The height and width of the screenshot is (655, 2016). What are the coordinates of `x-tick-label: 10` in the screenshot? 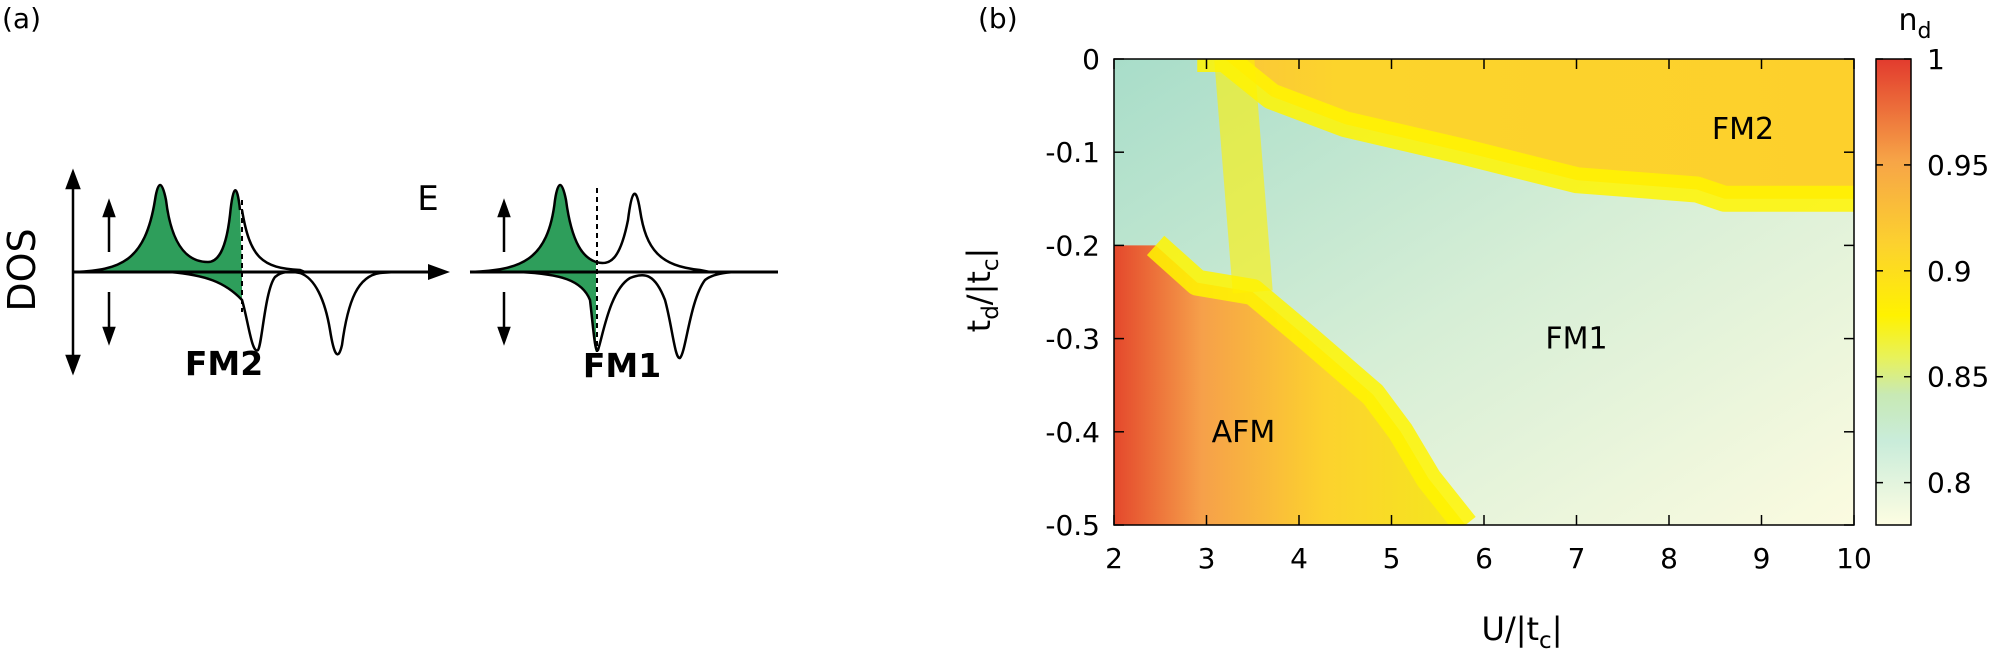 It's located at (1854, 558).